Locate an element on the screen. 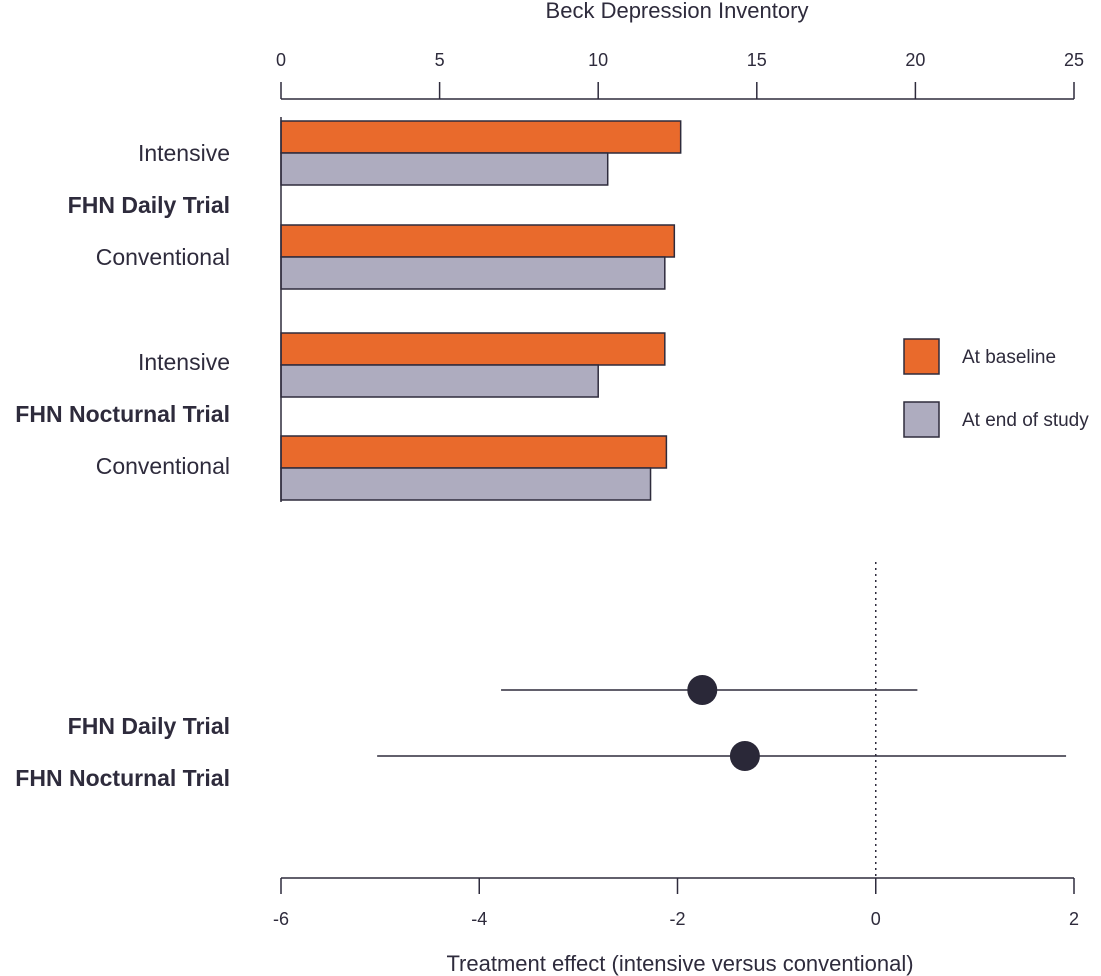 This screenshot has width=1101, height=976. legend-swatch-end-of-study is located at coordinates (921, 419).